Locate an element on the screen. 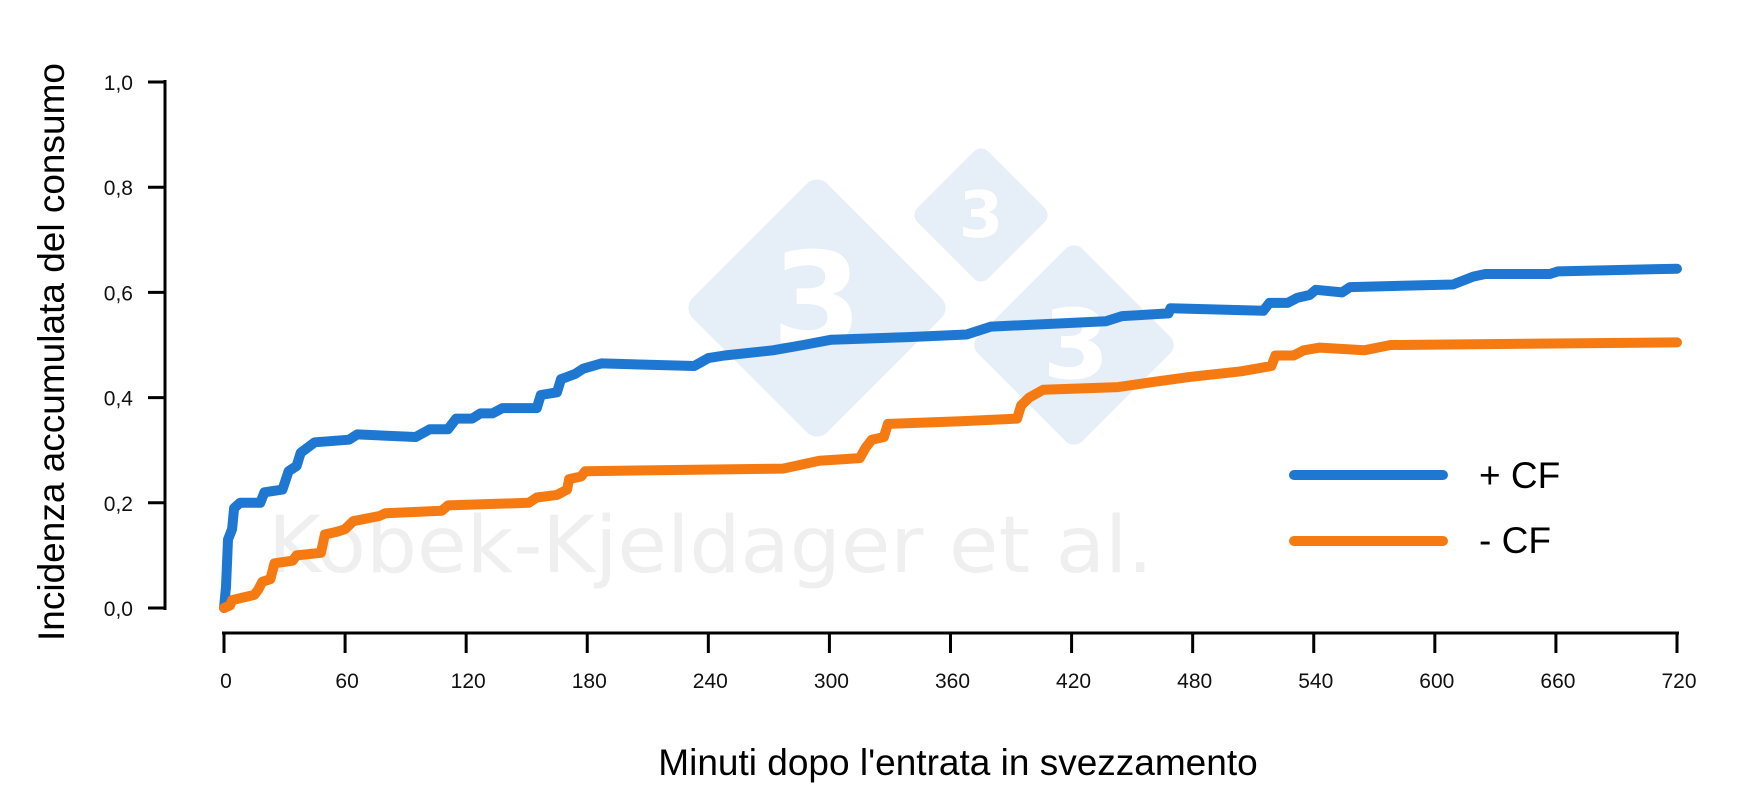  y-tick-label: 0,6 is located at coordinates (118, 293).